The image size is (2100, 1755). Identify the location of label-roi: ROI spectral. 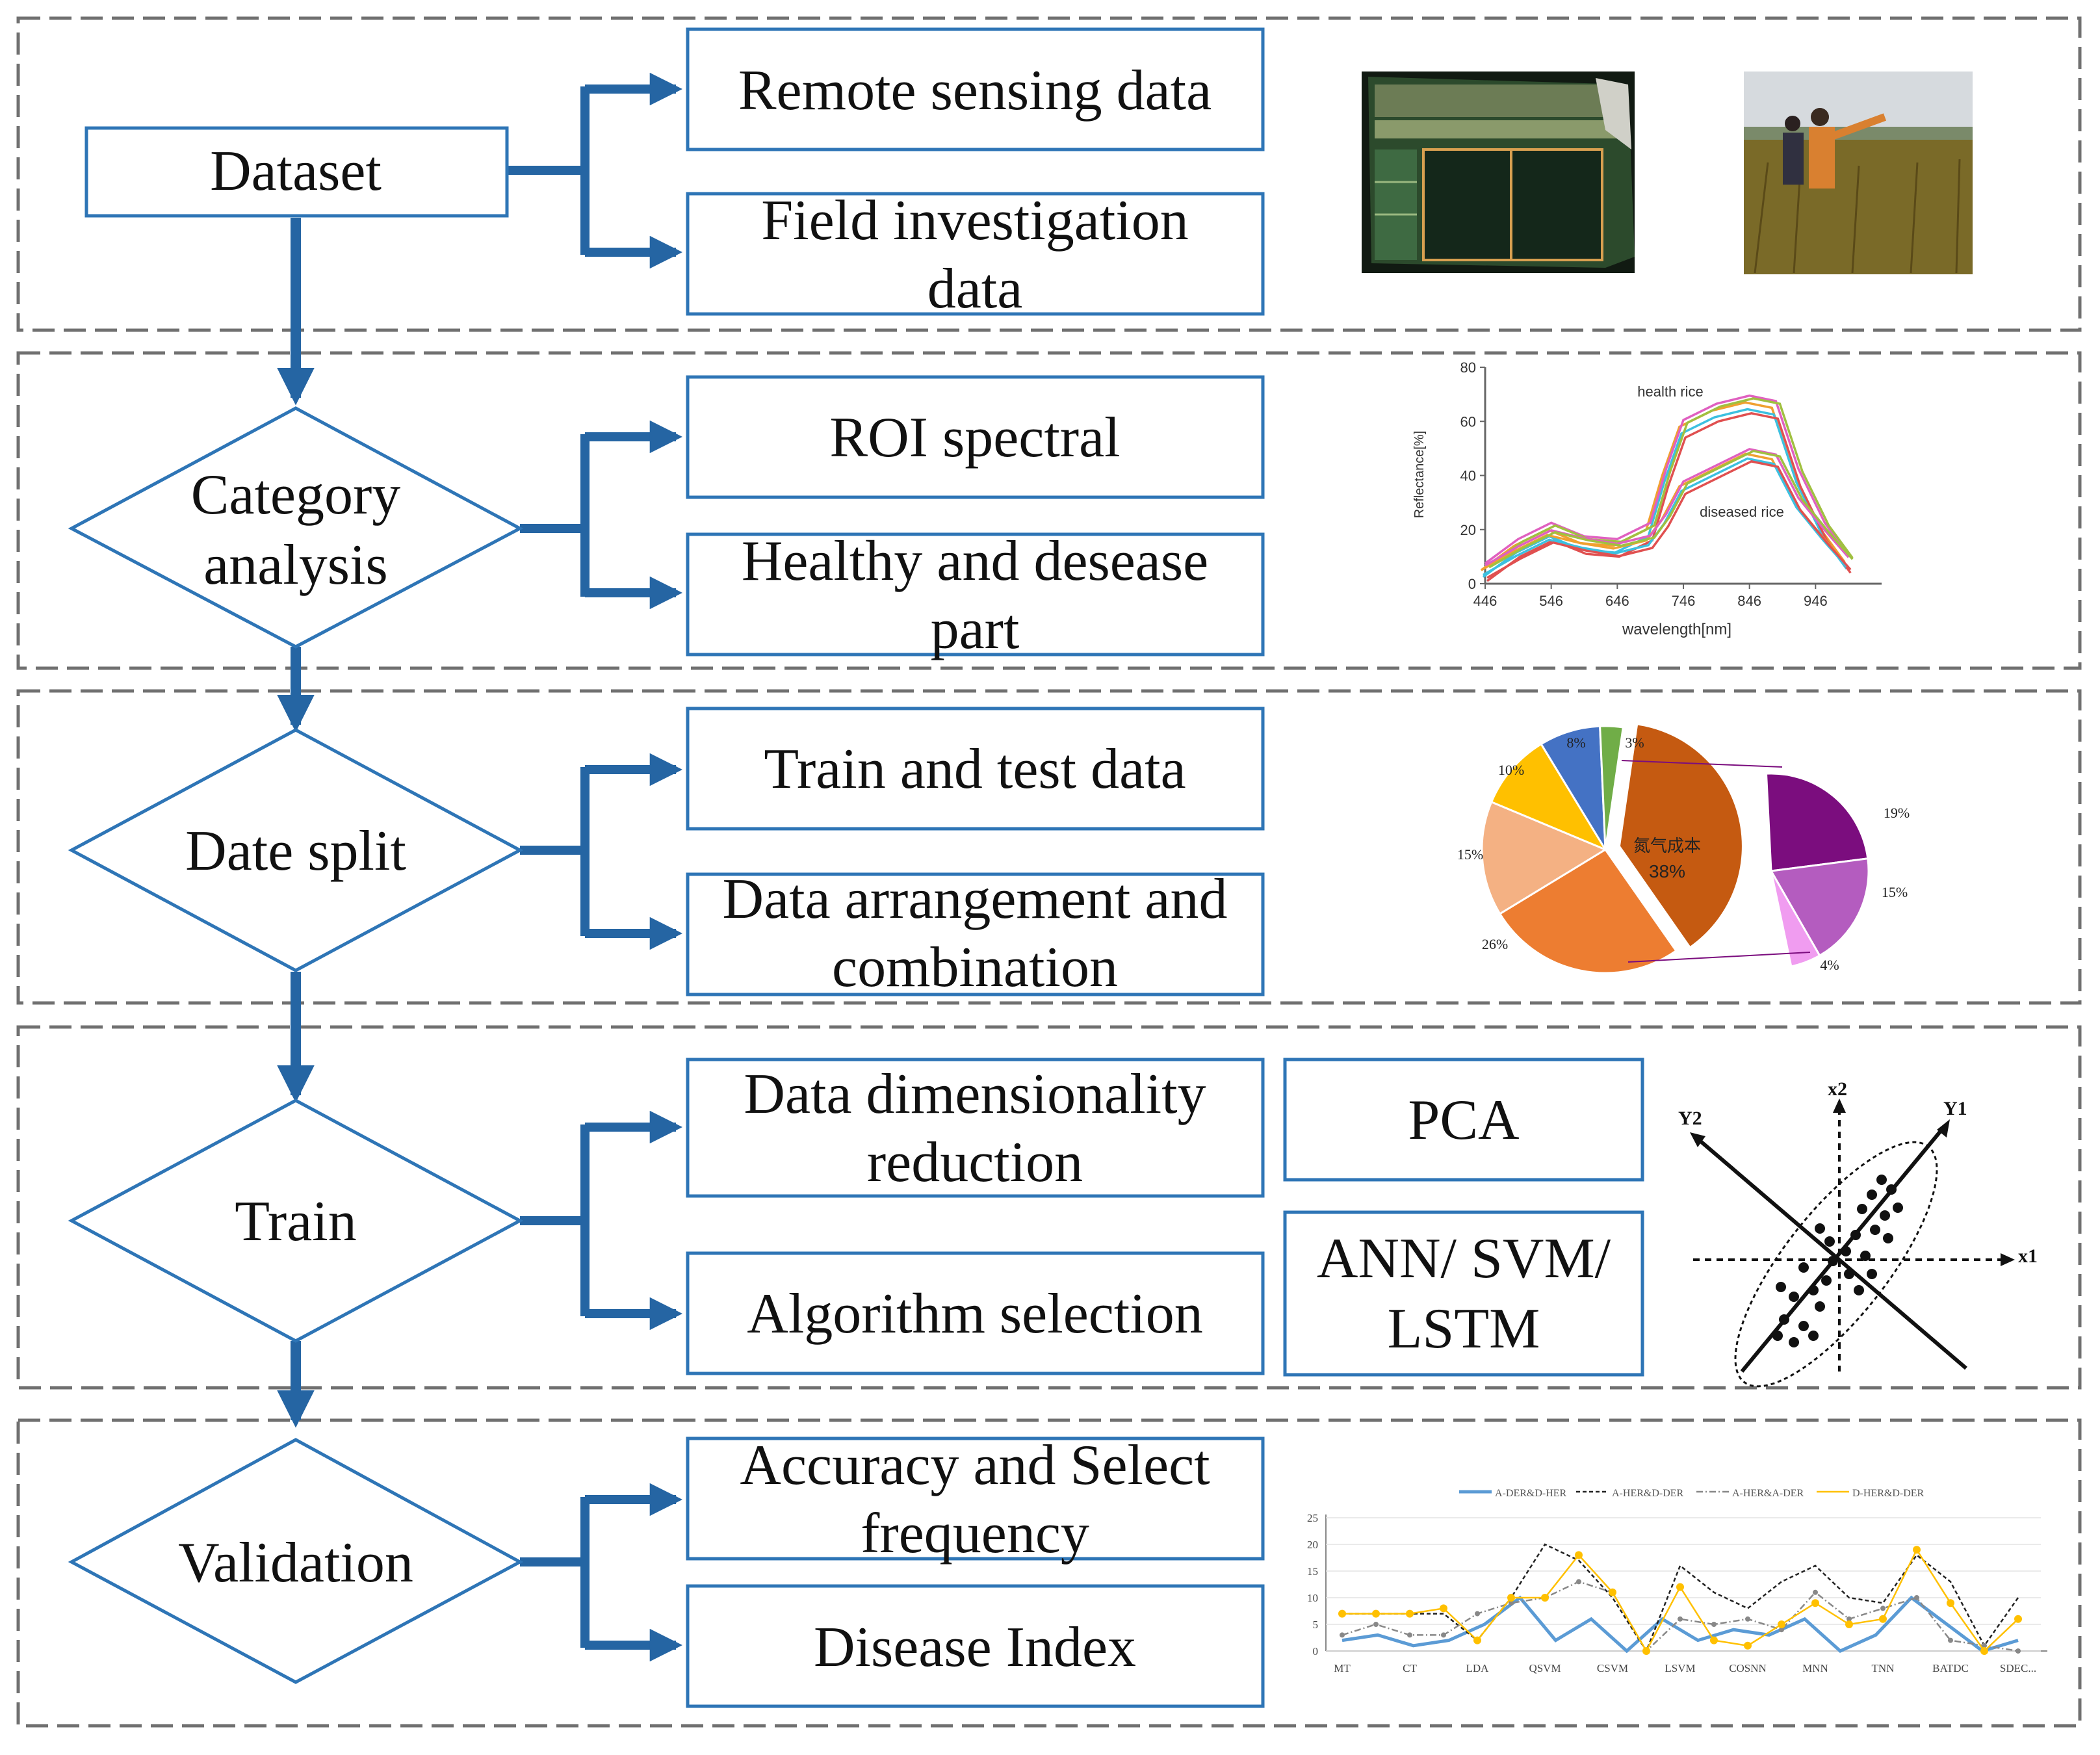
(974, 437).